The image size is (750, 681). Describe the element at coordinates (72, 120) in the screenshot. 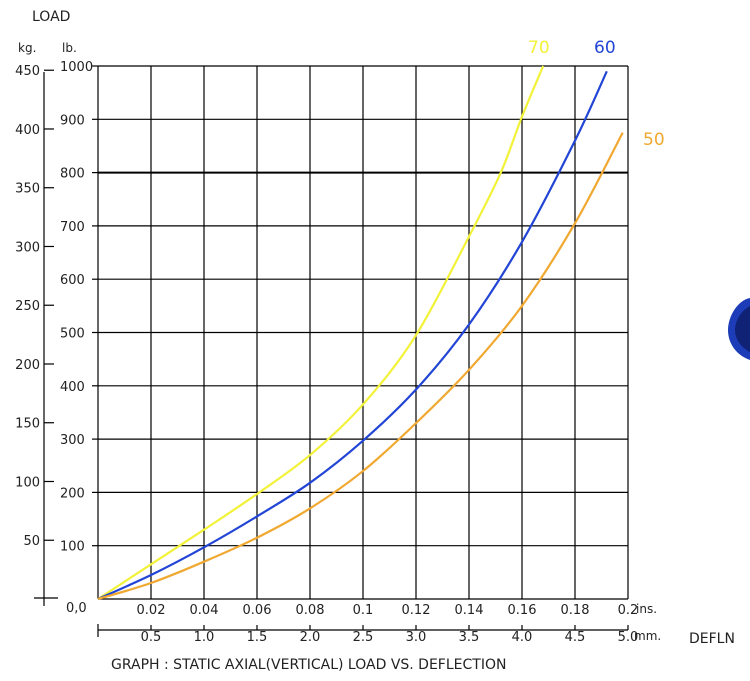

I see `lb-tick-label: 900` at that location.